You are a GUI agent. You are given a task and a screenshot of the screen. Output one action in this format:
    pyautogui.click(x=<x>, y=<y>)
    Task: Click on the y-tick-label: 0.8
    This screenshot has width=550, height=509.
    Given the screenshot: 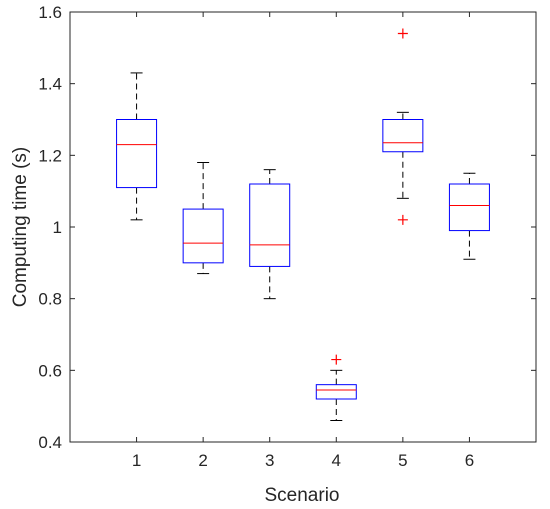 What is the action you would take?
    pyautogui.click(x=50, y=299)
    